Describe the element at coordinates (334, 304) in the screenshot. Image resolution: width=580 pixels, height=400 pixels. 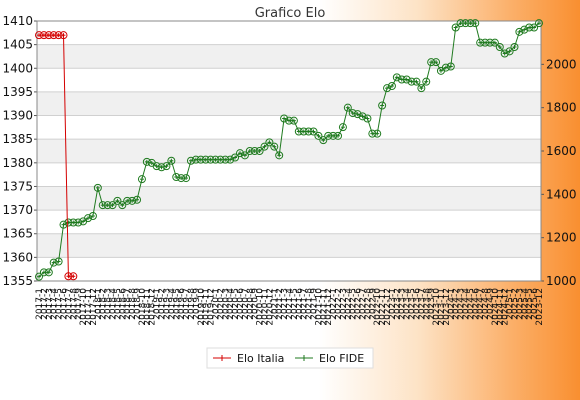
I see `x-tick-label: 2022-1` at that location.